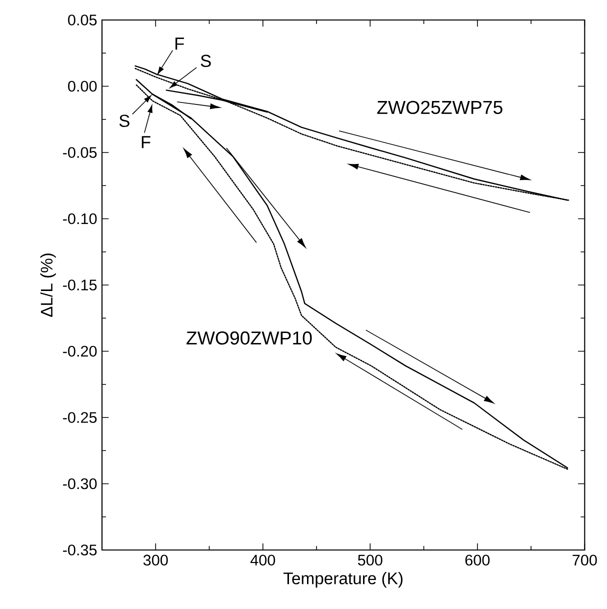 The image size is (607, 609). Describe the element at coordinates (80, 484) in the screenshot. I see `y-tick-label: -0.30` at that location.